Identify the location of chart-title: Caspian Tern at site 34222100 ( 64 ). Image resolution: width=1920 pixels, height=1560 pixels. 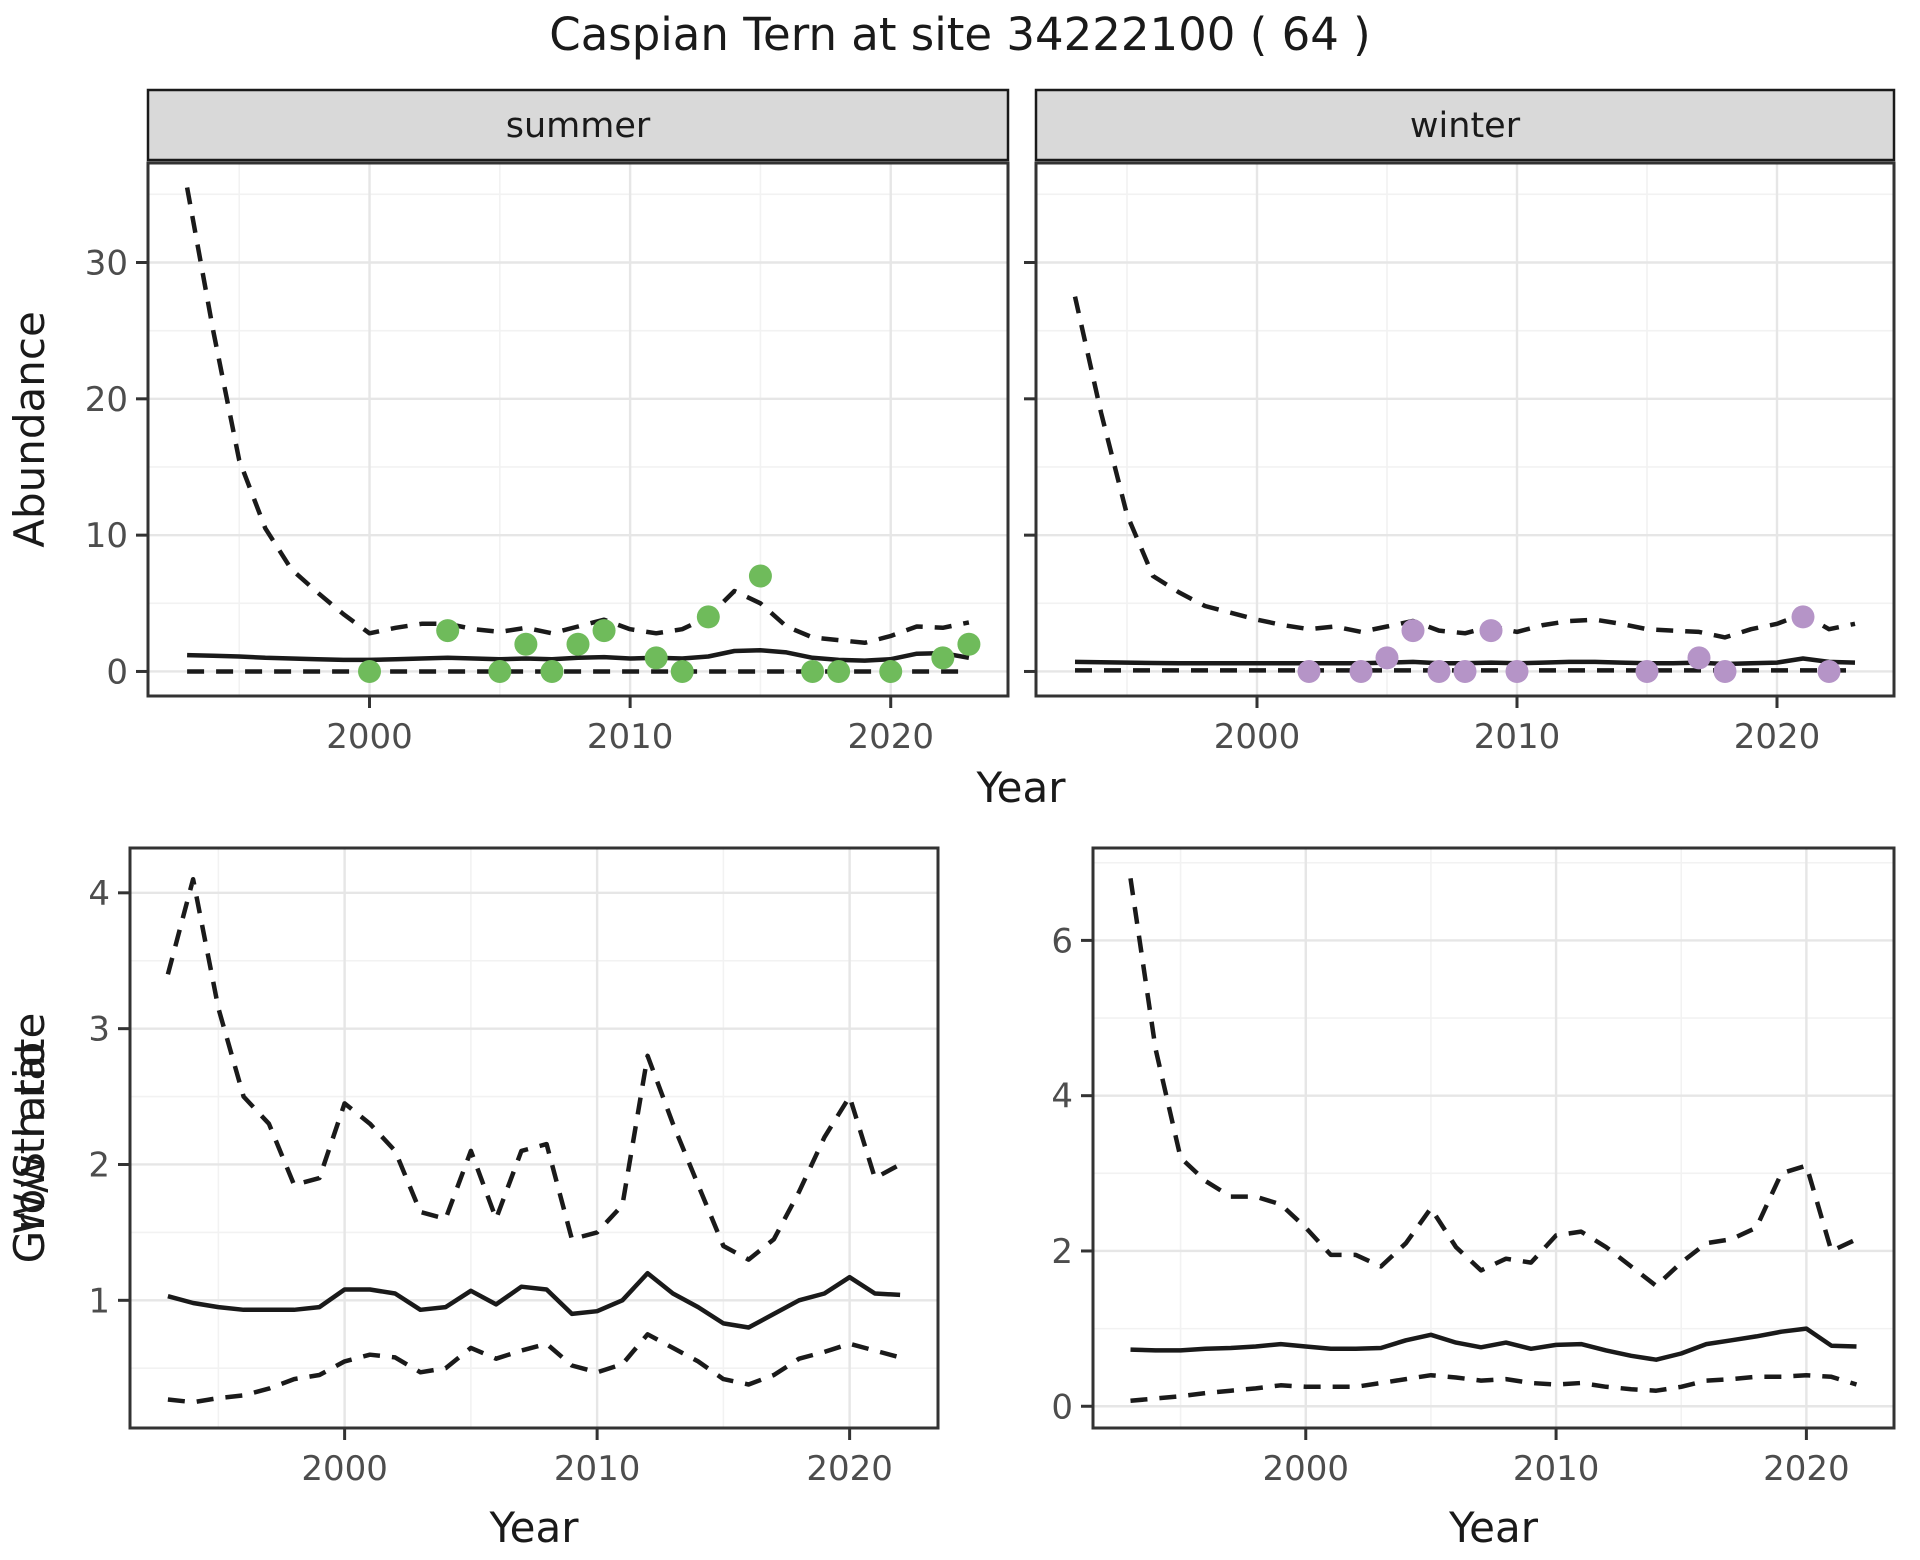
(960, 34).